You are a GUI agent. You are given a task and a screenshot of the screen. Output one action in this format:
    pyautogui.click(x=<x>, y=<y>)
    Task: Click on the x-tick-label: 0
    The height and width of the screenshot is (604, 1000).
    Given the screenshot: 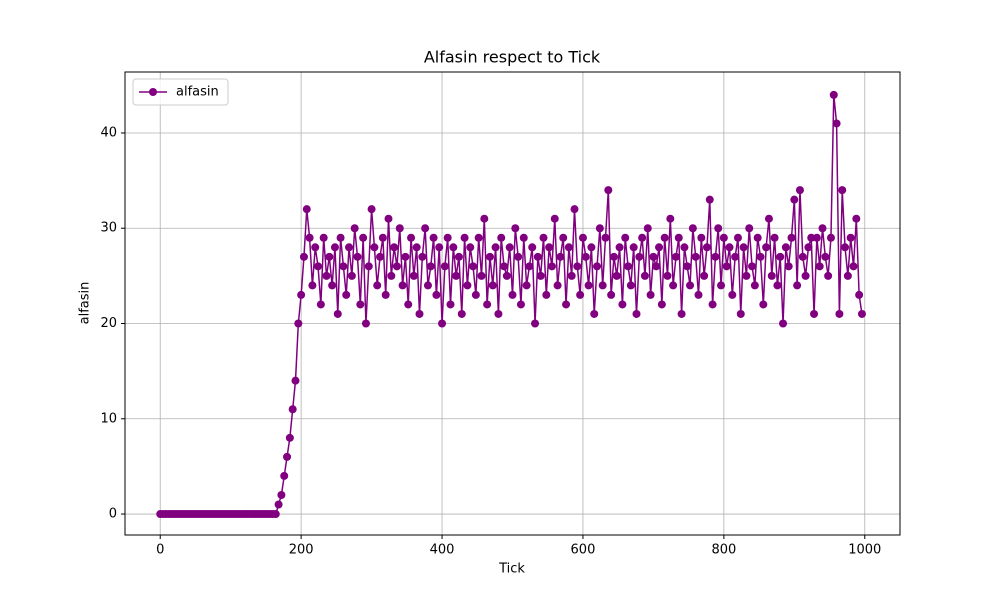 What is the action you would take?
    pyautogui.click(x=160, y=550)
    